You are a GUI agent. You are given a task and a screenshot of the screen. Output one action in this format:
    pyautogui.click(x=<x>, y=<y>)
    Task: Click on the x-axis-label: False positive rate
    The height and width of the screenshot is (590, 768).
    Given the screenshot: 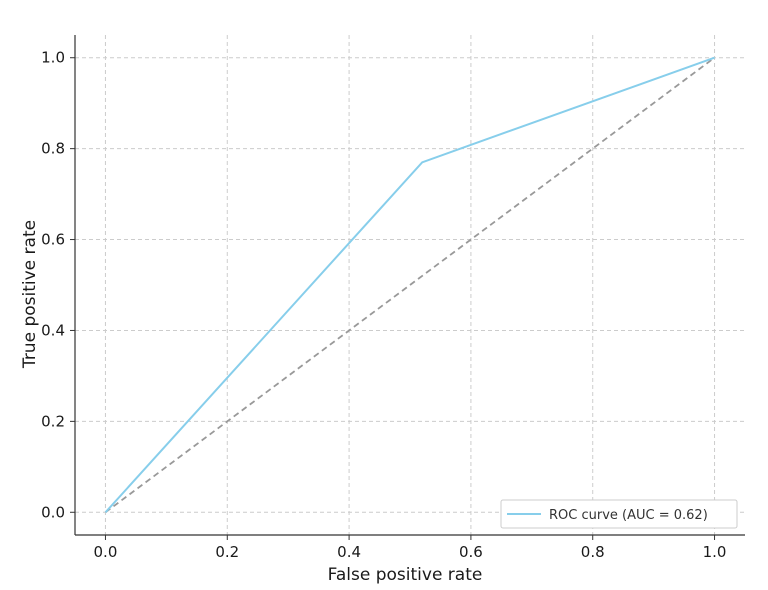 What is the action you would take?
    pyautogui.click(x=405, y=575)
    